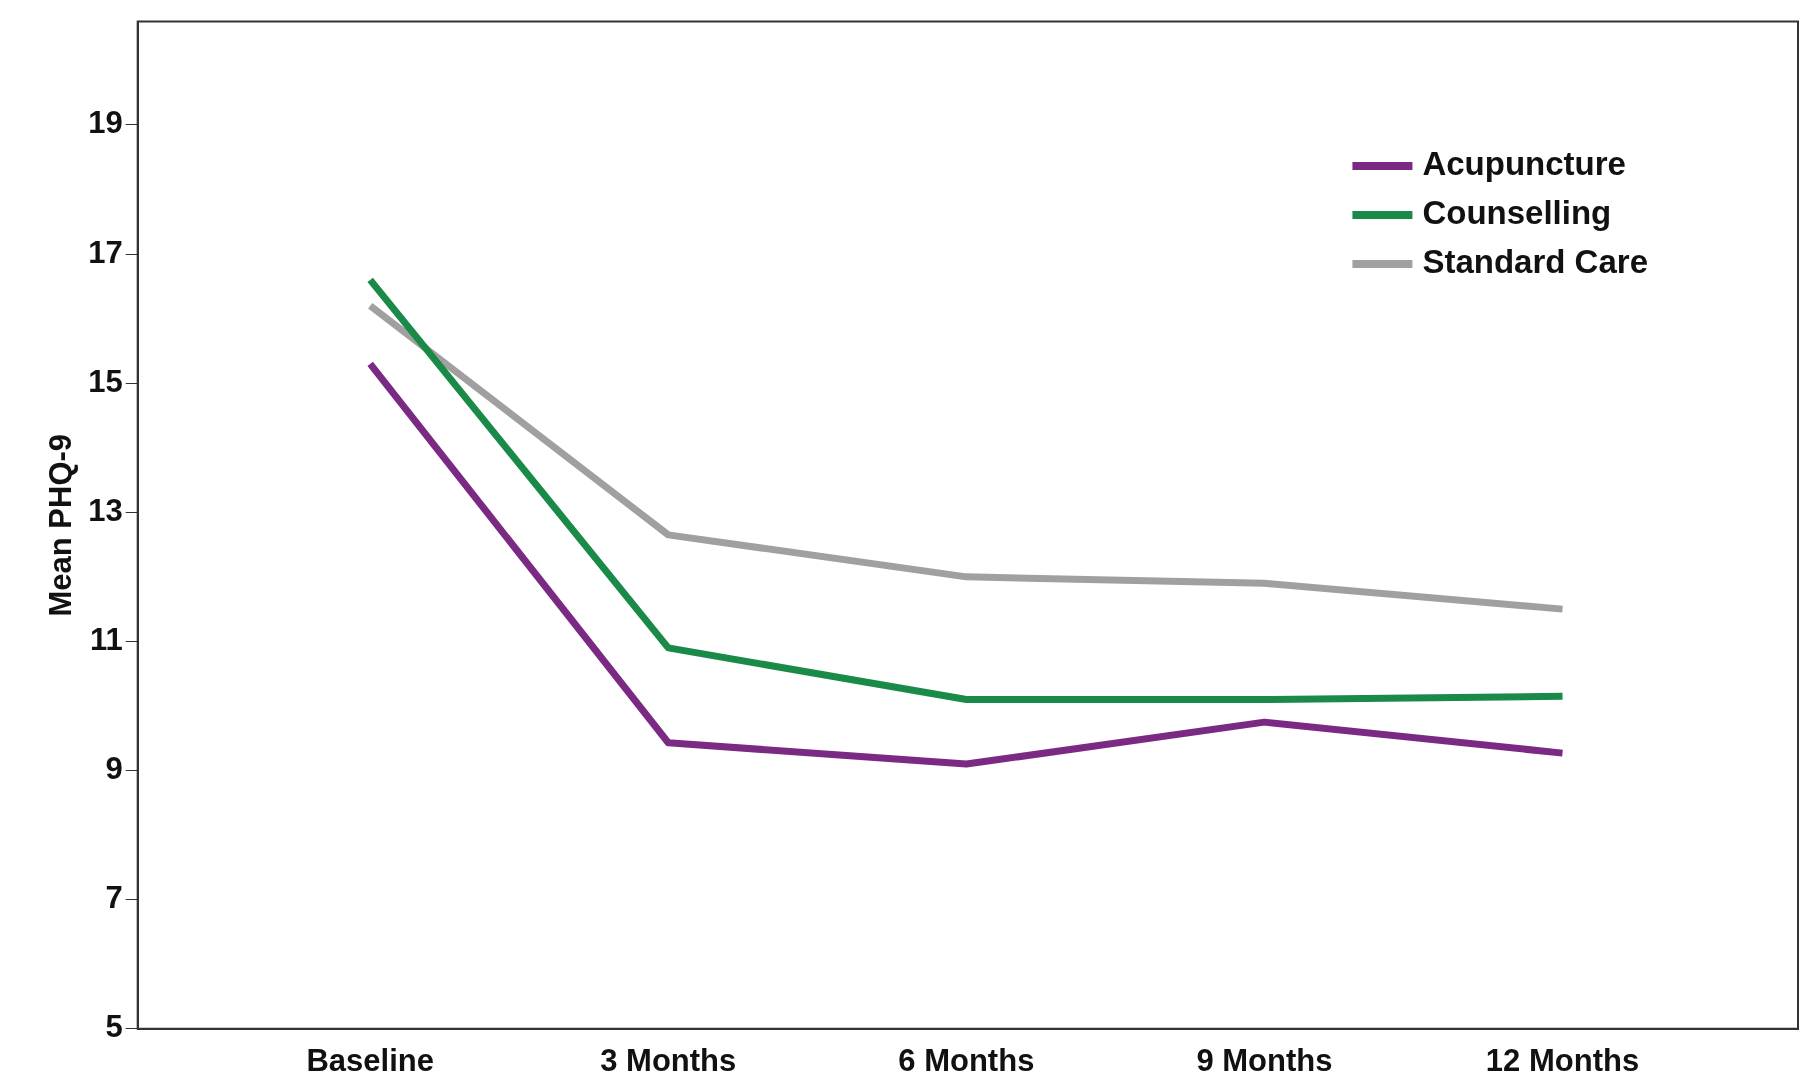 Image resolution: width=1804 pixels, height=1088 pixels. Describe the element at coordinates (105, 510) in the screenshot. I see `y-tick-label: 13` at that location.